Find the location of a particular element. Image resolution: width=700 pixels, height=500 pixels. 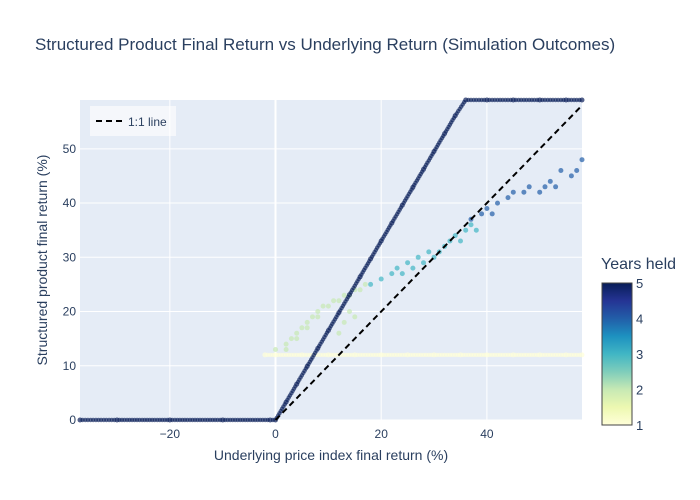

x-tick-label: 0 is located at coordinates (275, 434).